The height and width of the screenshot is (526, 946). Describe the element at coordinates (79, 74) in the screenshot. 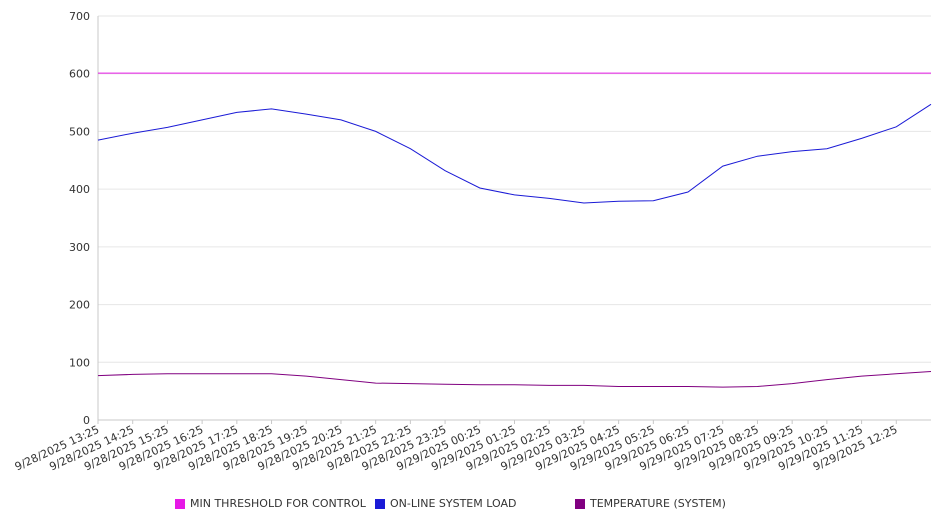

I see `y-tick-label: 600` at that location.